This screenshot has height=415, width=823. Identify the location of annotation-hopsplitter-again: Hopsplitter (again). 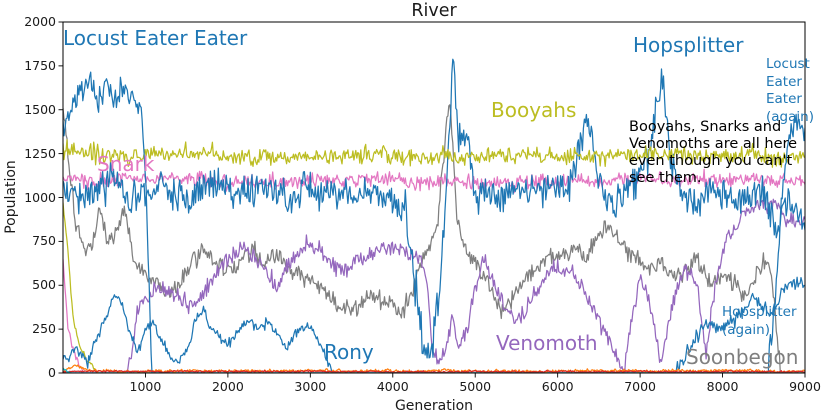
(759, 321).